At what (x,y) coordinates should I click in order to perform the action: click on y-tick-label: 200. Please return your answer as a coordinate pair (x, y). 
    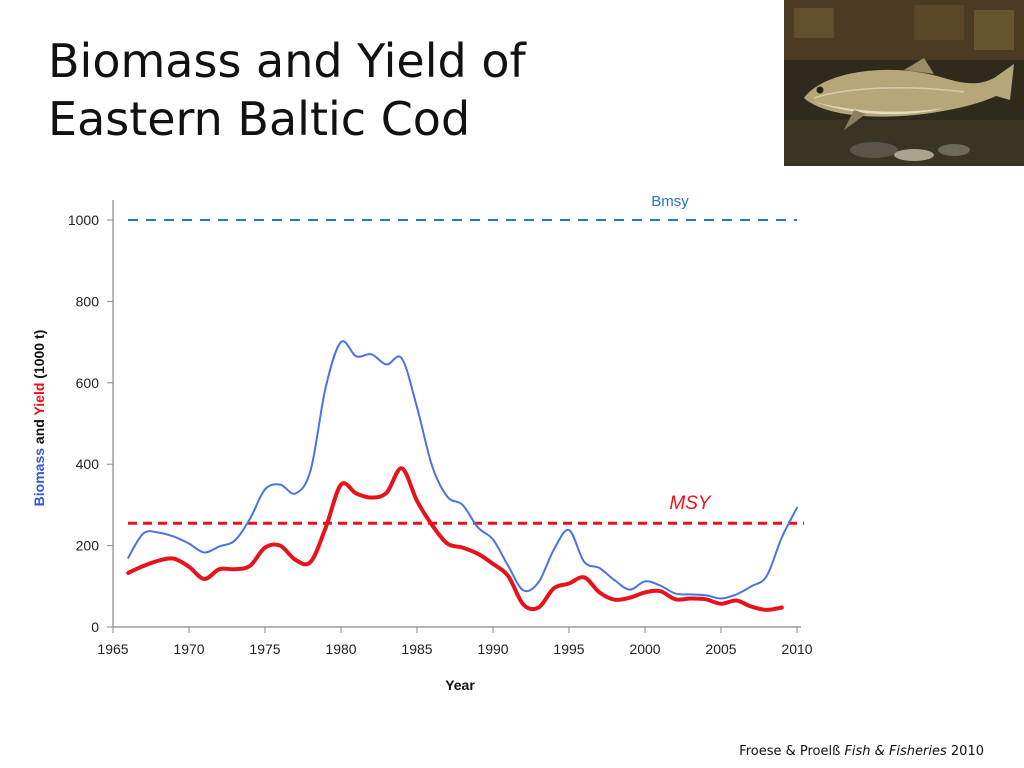
    Looking at the image, I should click on (88, 546).